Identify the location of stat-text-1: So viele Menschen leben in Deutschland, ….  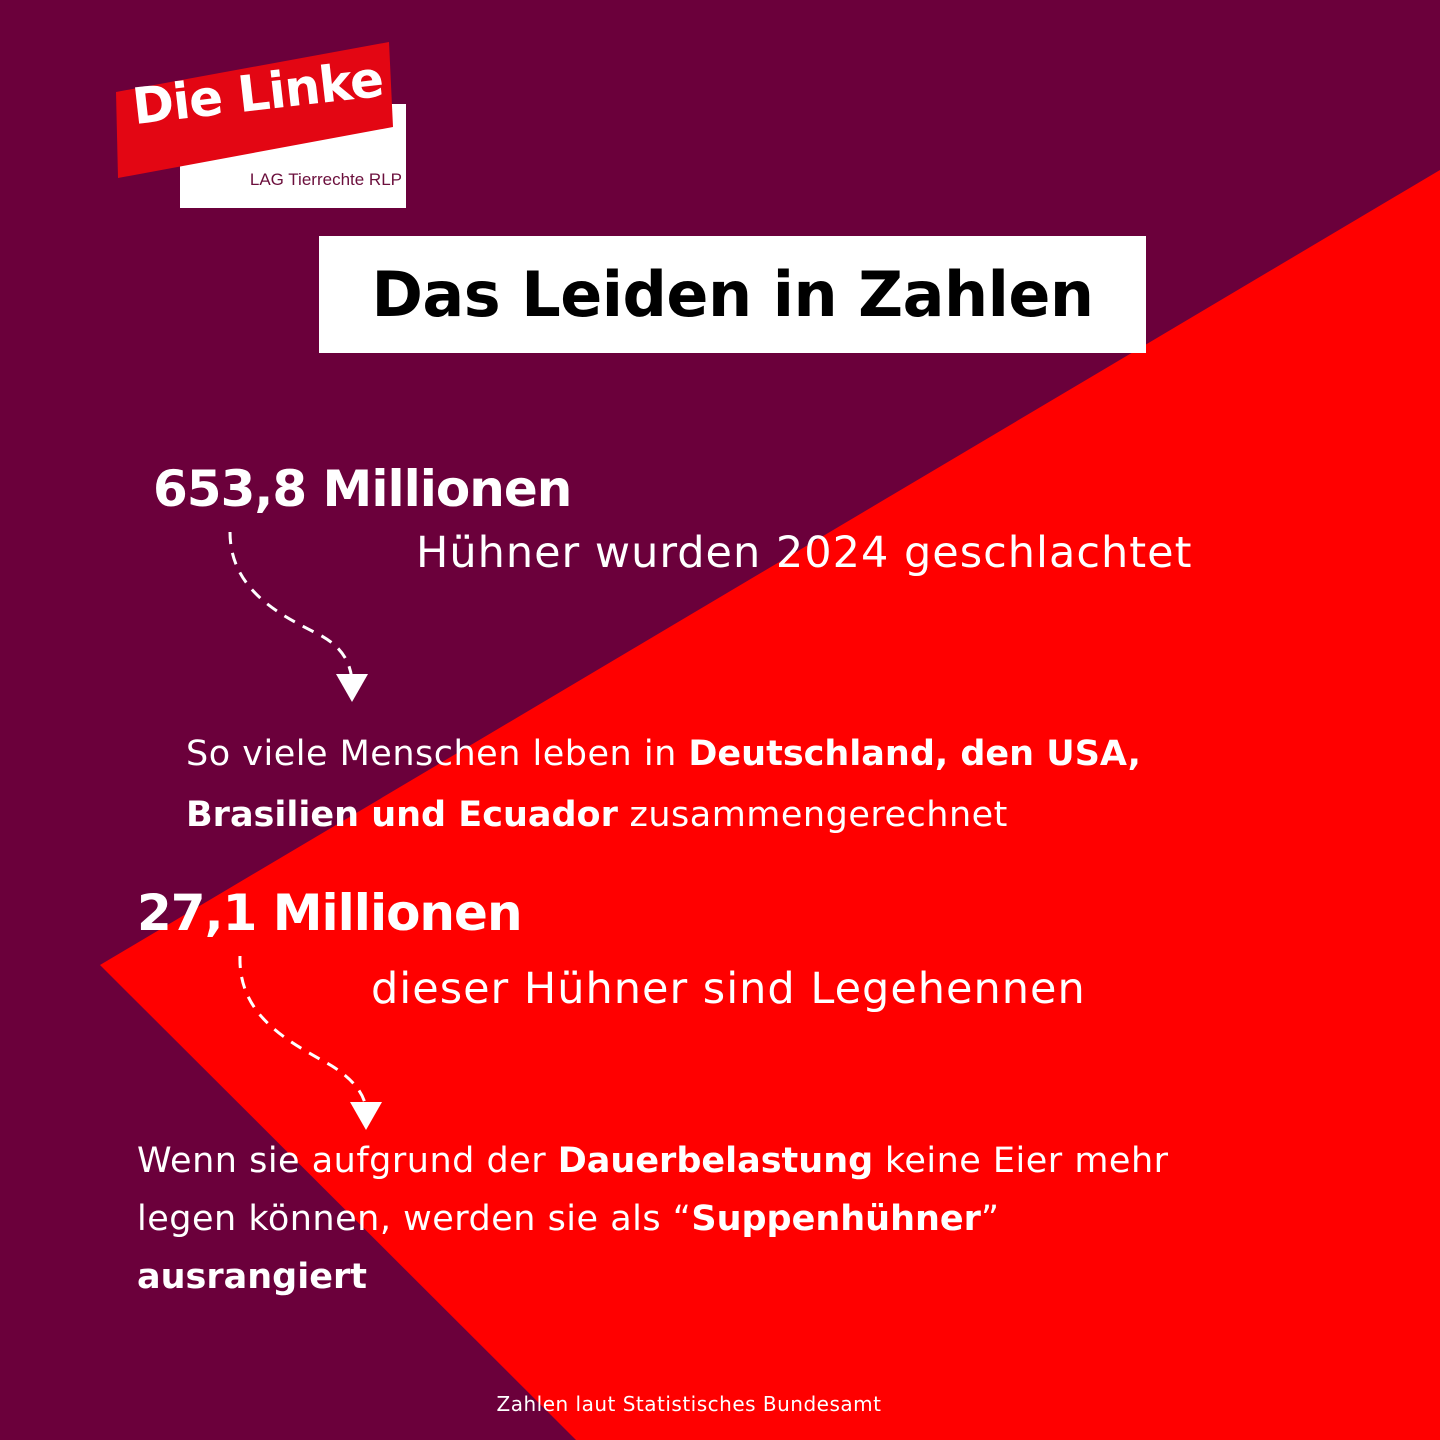
(746, 785).